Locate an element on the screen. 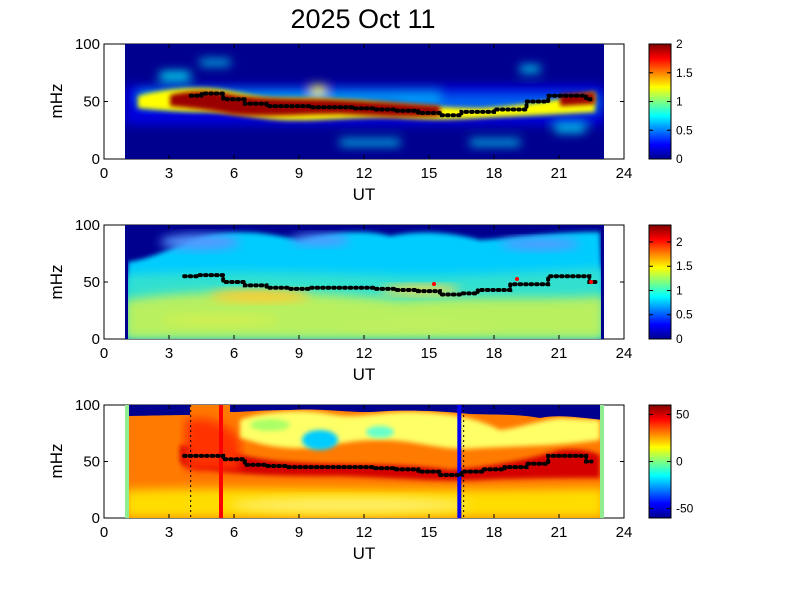  panel-1-ylabel: mHz is located at coordinates (56, 101).